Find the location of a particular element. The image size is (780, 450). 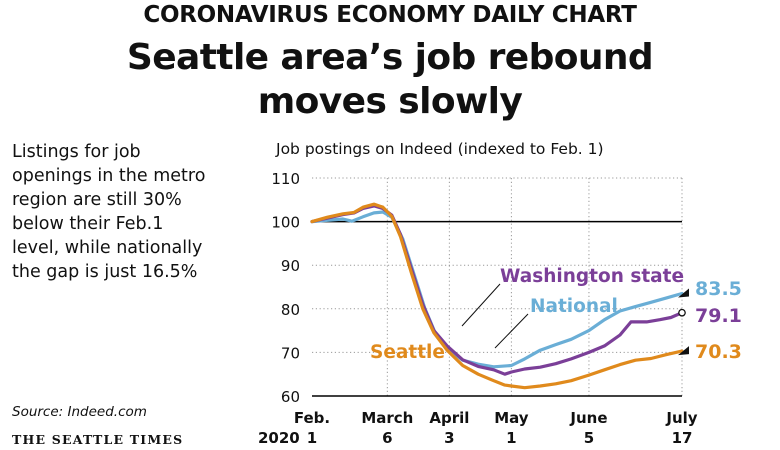

series-label-national: National is located at coordinates (574, 306).